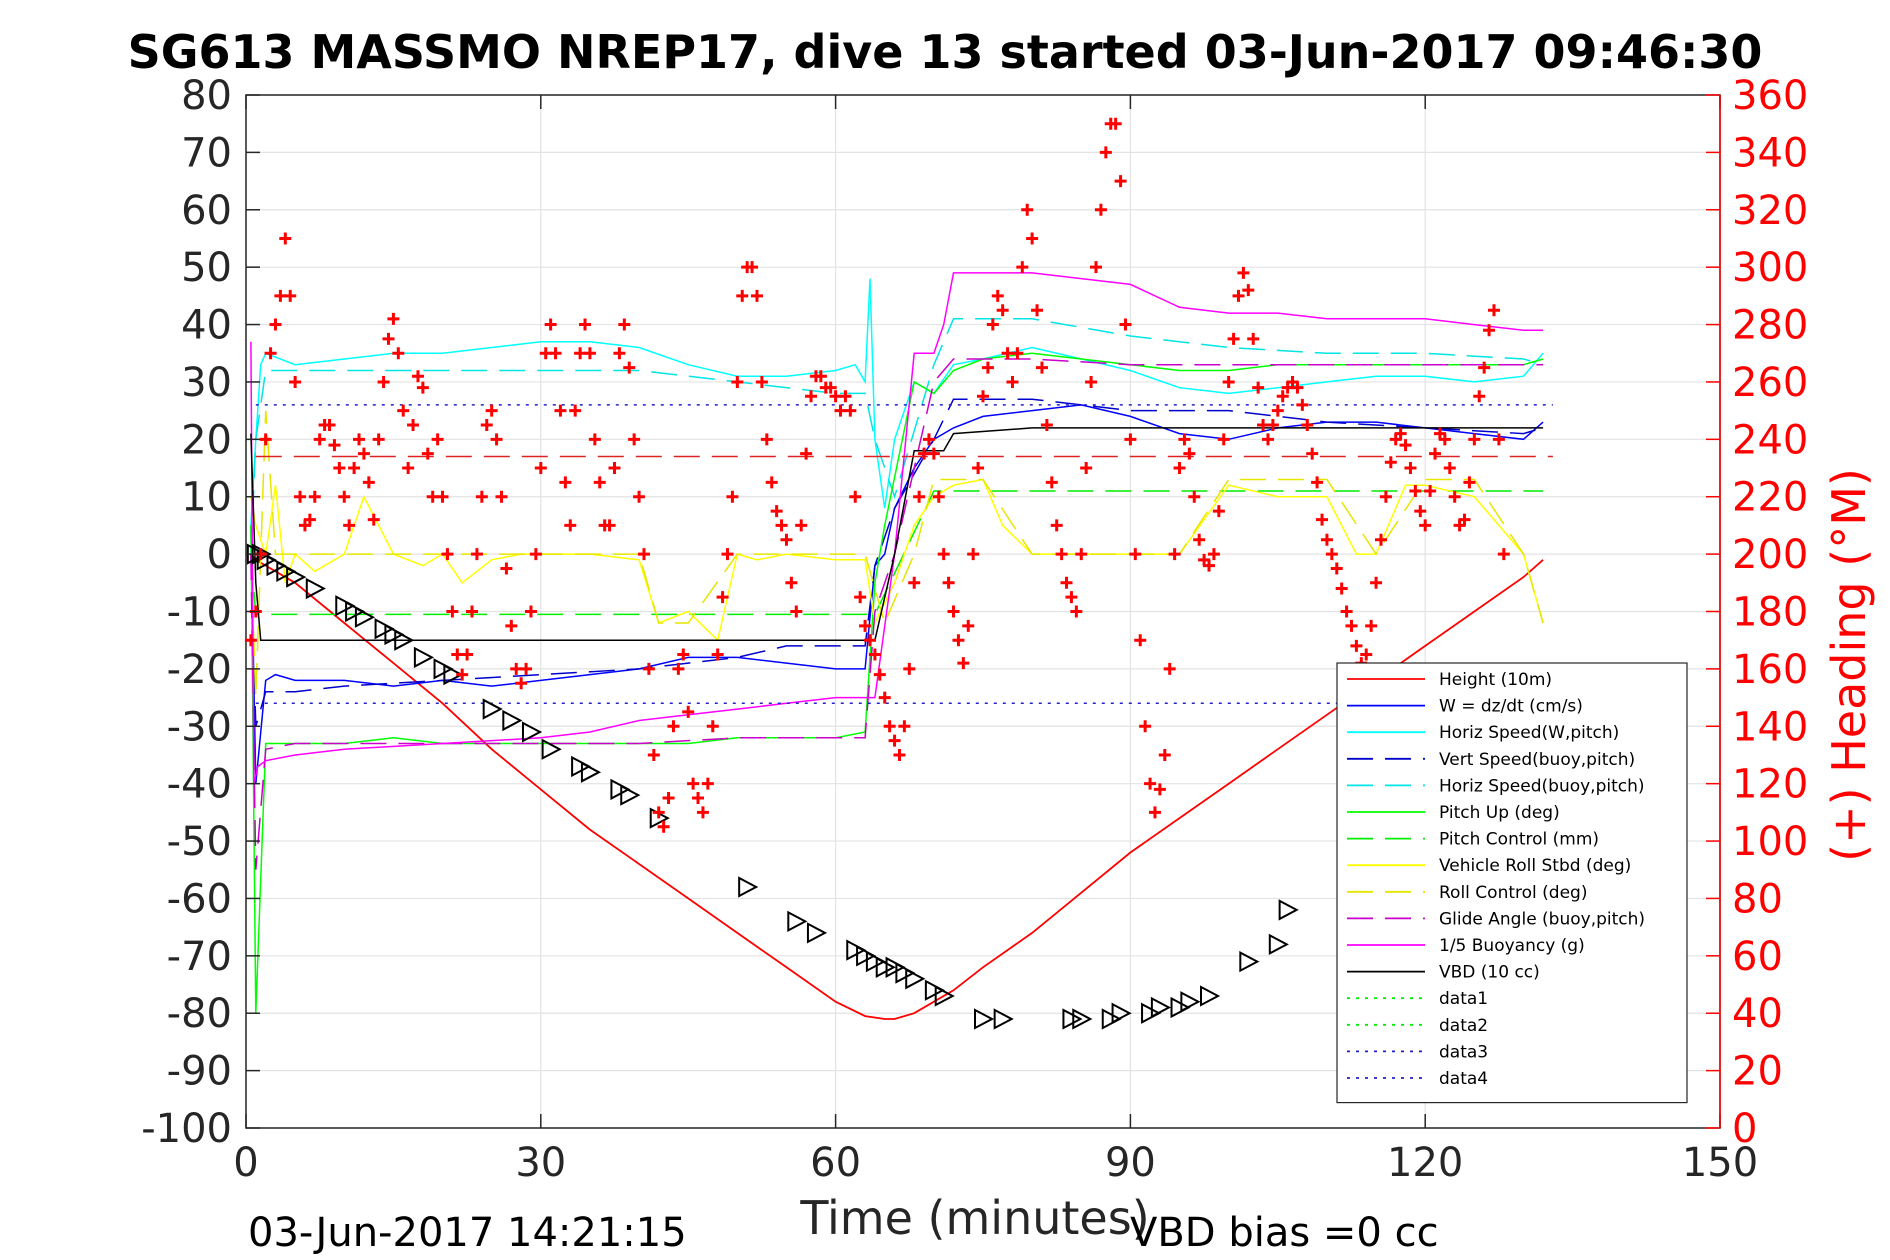 This screenshot has height=1260, width=1890. I want to click on x-tick-label: 90, so click(1130, 1163).